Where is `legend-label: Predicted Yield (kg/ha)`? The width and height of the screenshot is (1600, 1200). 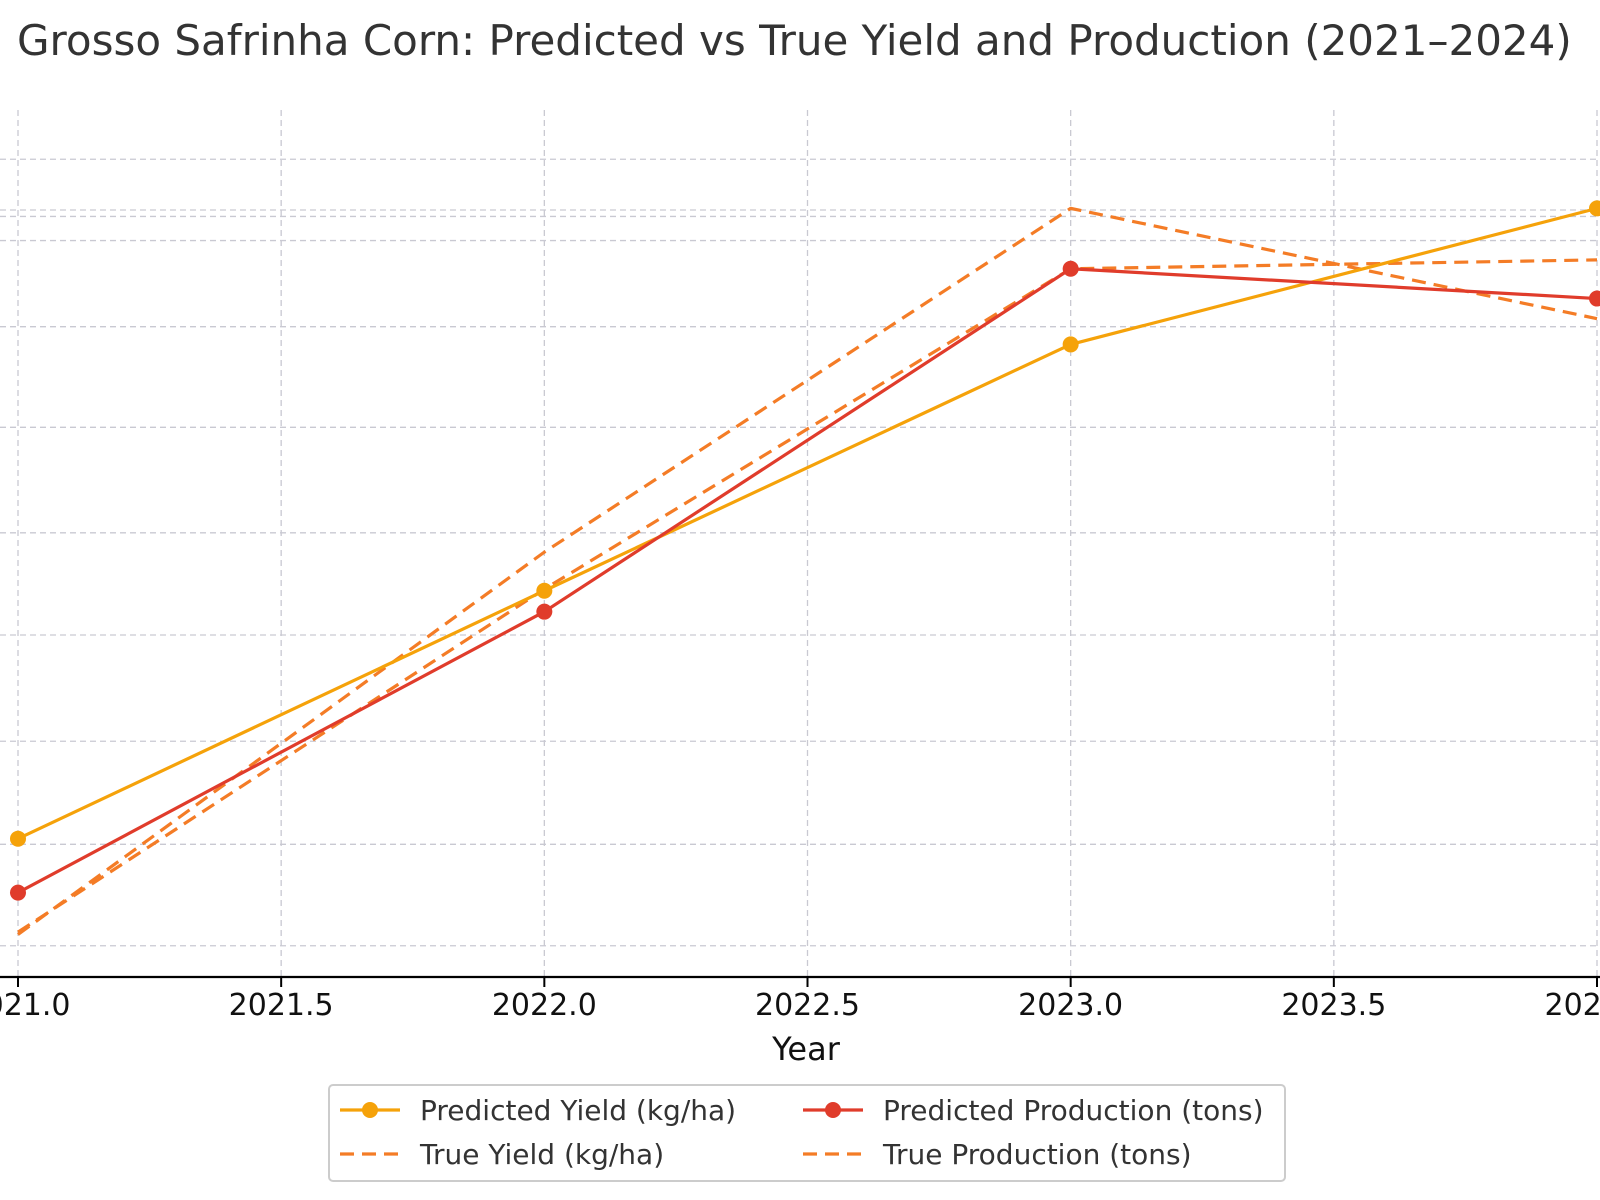 legend-label: Predicted Yield (kg/ha) is located at coordinates (578, 1110).